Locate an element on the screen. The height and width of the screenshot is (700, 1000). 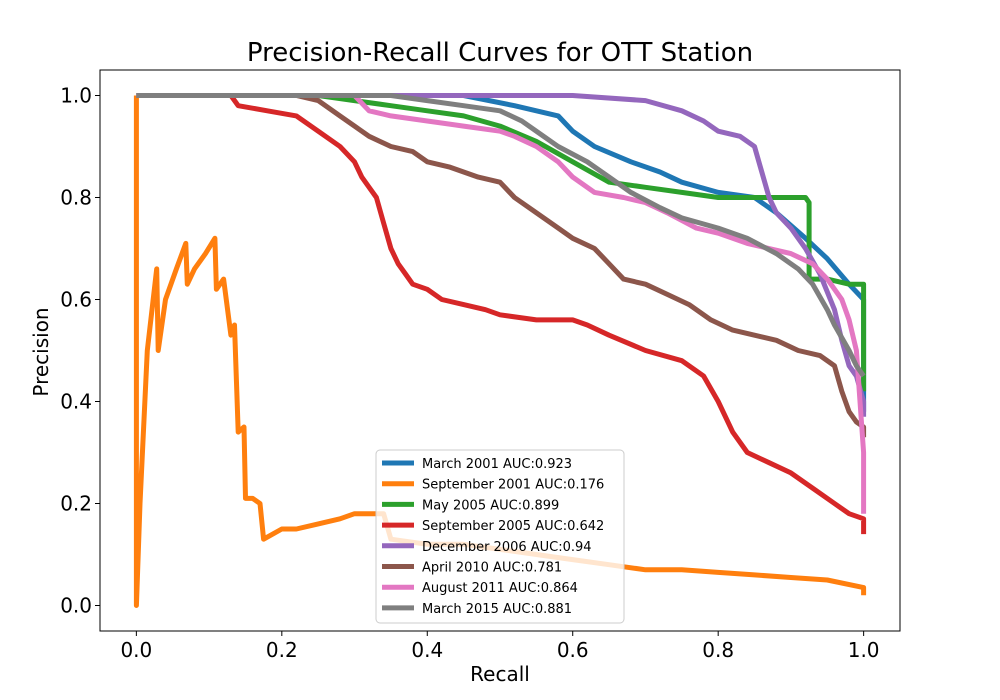
legend-label-4: December 2006 AUC:0.94 is located at coordinates (507, 547).